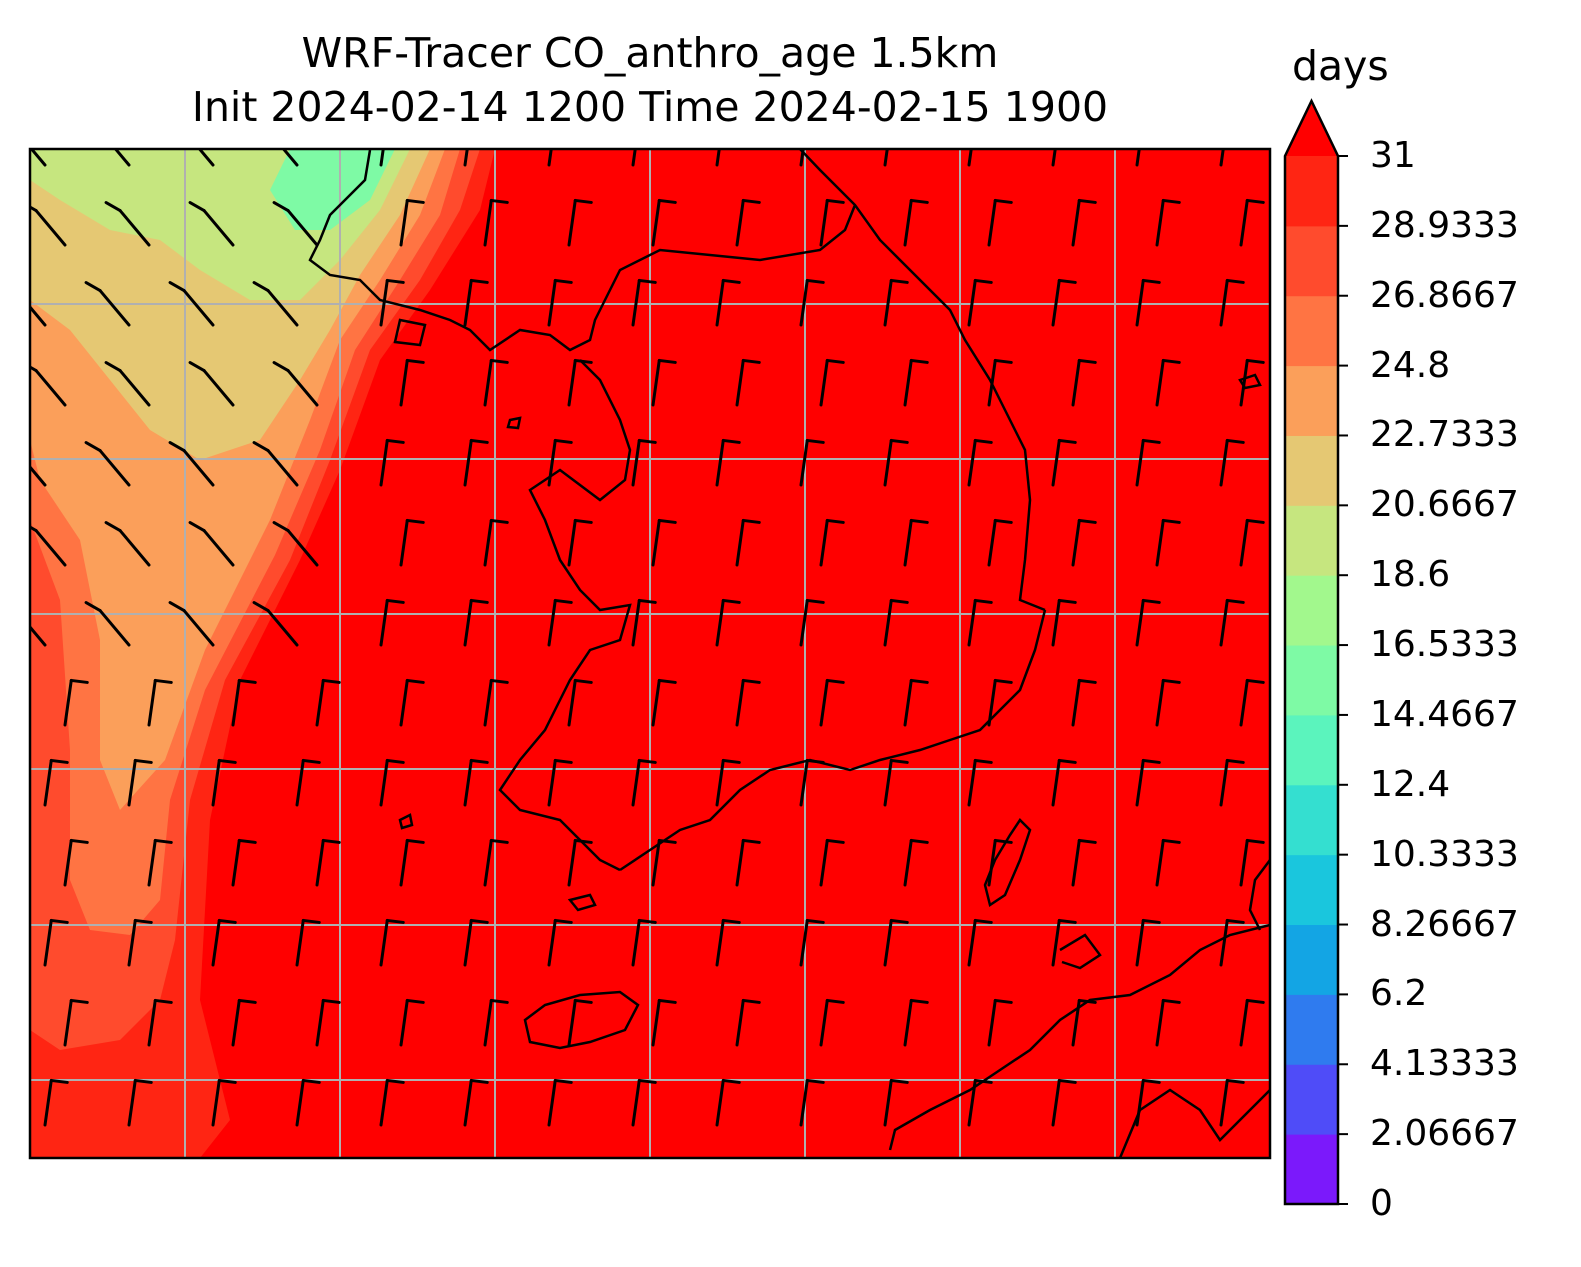 Image resolution: width=1581 pixels, height=1267 pixels. Describe the element at coordinates (1444, 1134) in the screenshot. I see `colorbar-tick-label: 2.06667` at that location.